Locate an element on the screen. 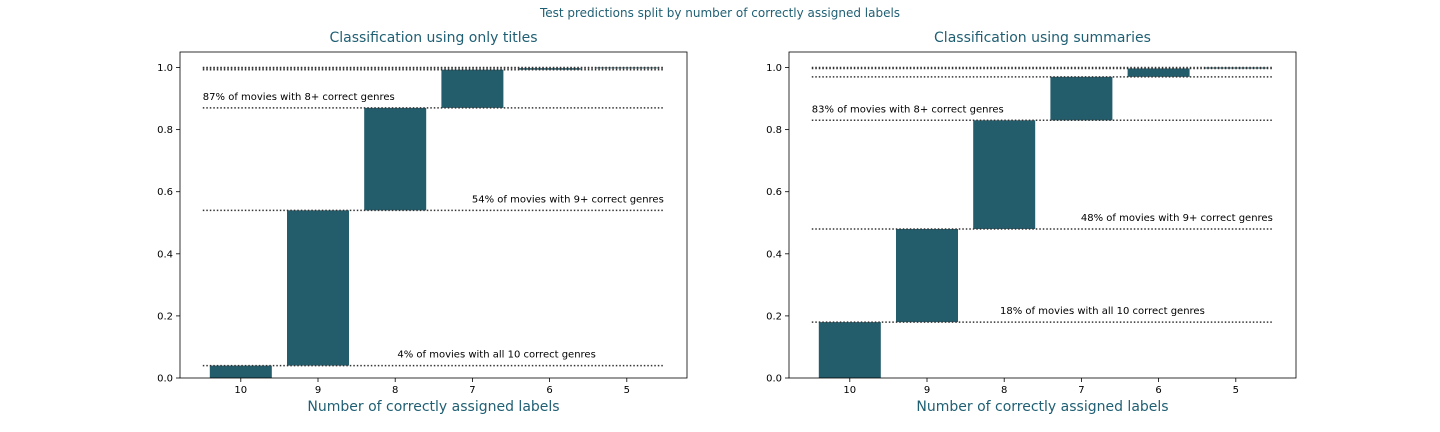 Image resolution: width=1440 pixels, height=432 pixels. chart-title: Classification using summaries is located at coordinates (1042, 38).